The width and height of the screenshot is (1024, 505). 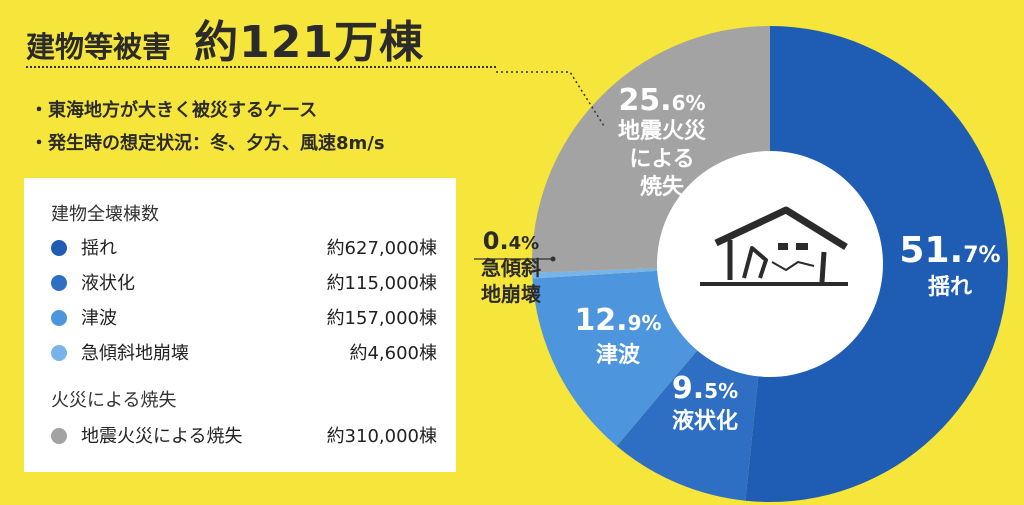 I want to click on legend-label: 液状化, so click(x=108, y=283).